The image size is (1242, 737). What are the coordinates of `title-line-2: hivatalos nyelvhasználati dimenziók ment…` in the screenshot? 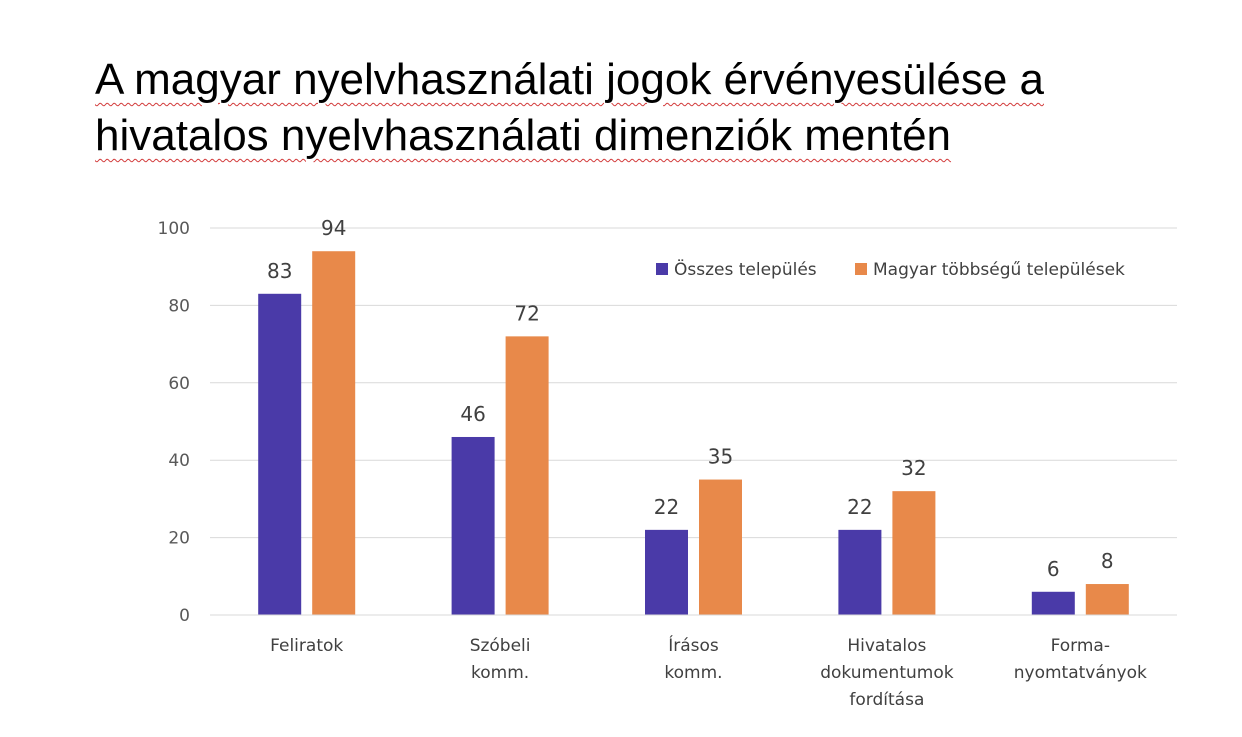 It's located at (523, 135).